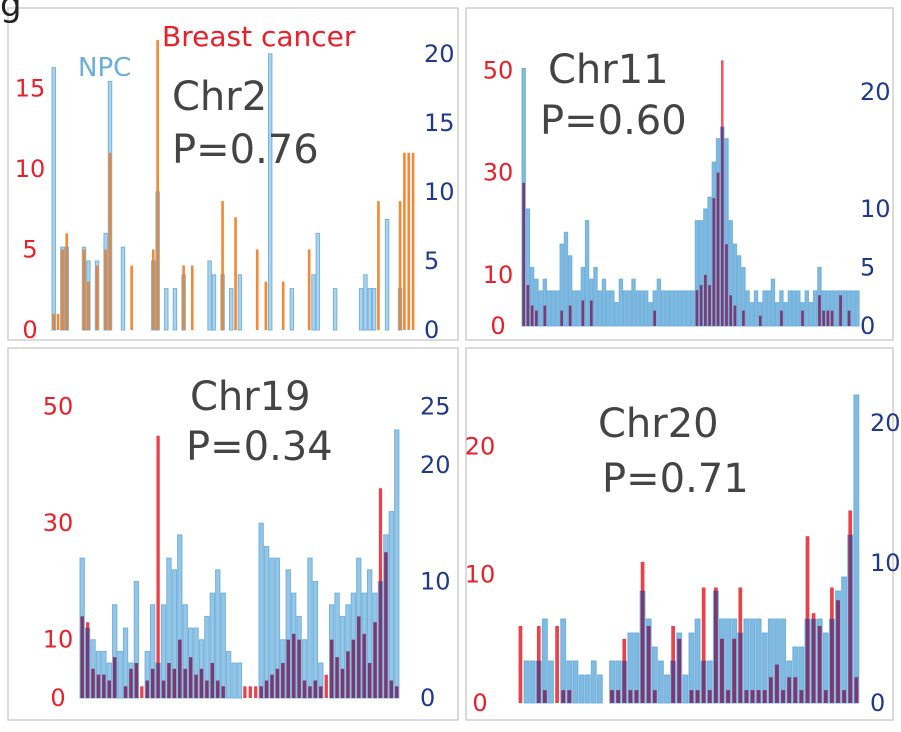  What do you see at coordinates (658, 424) in the screenshot?
I see `panel-title: Chr20` at bounding box center [658, 424].